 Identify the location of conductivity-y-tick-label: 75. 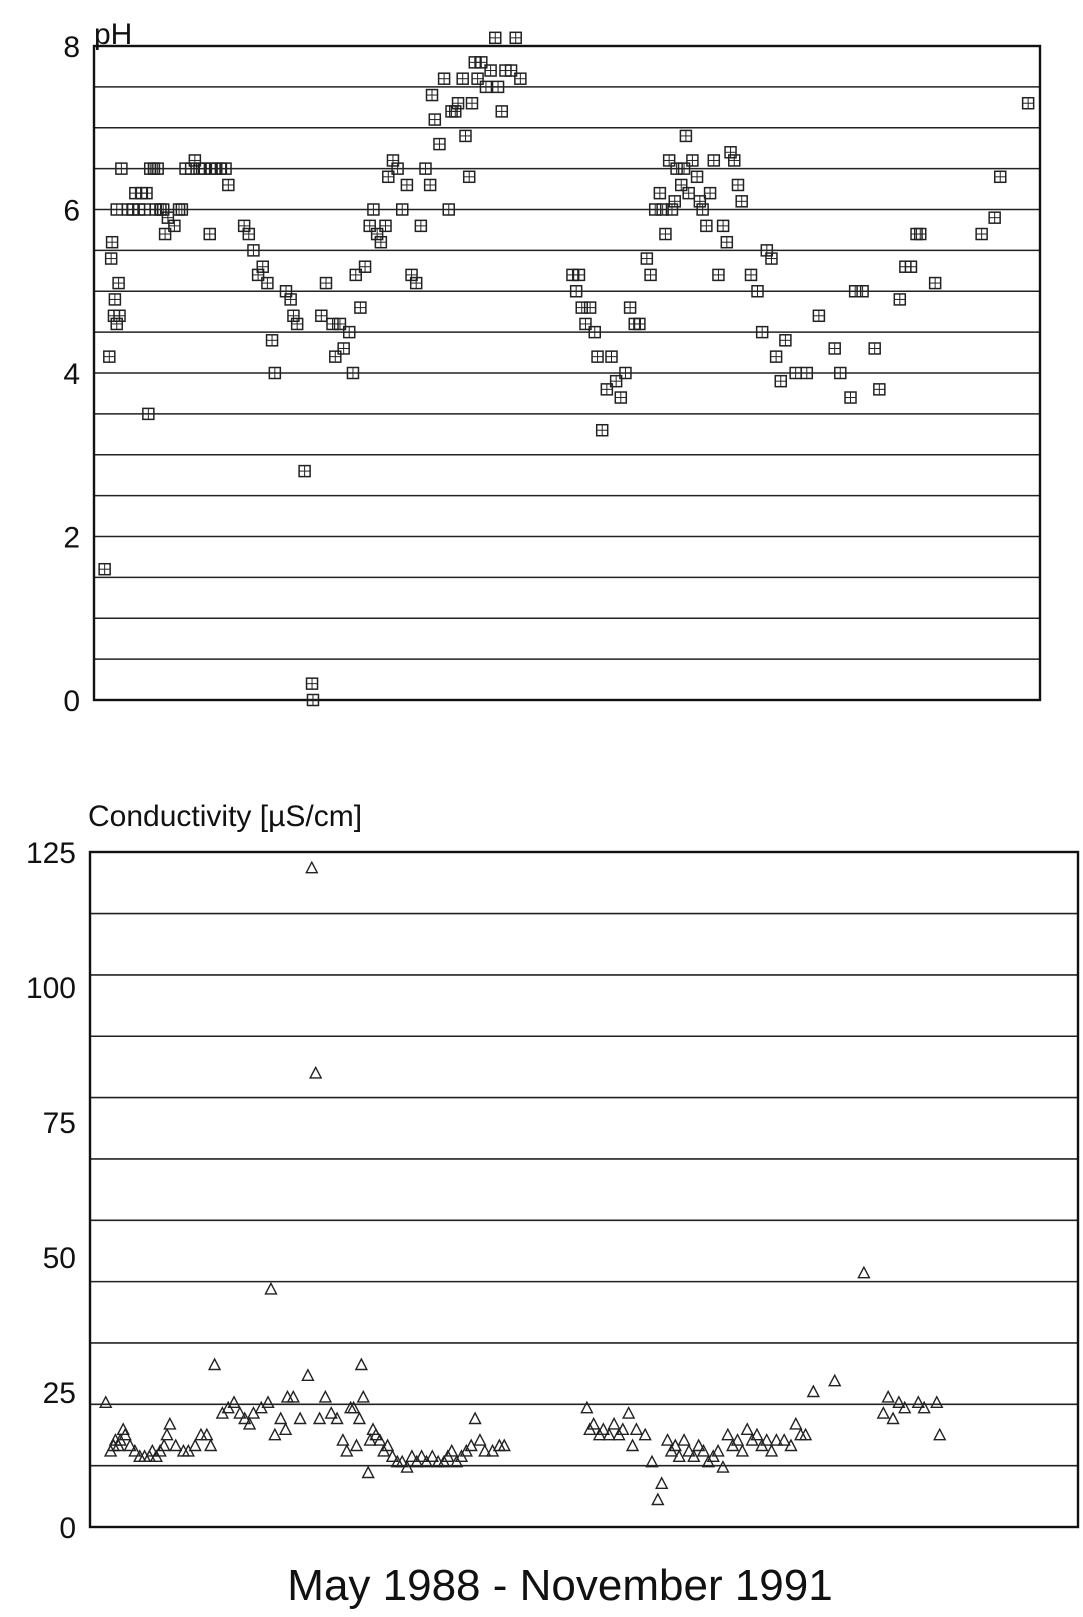
(59, 1123).